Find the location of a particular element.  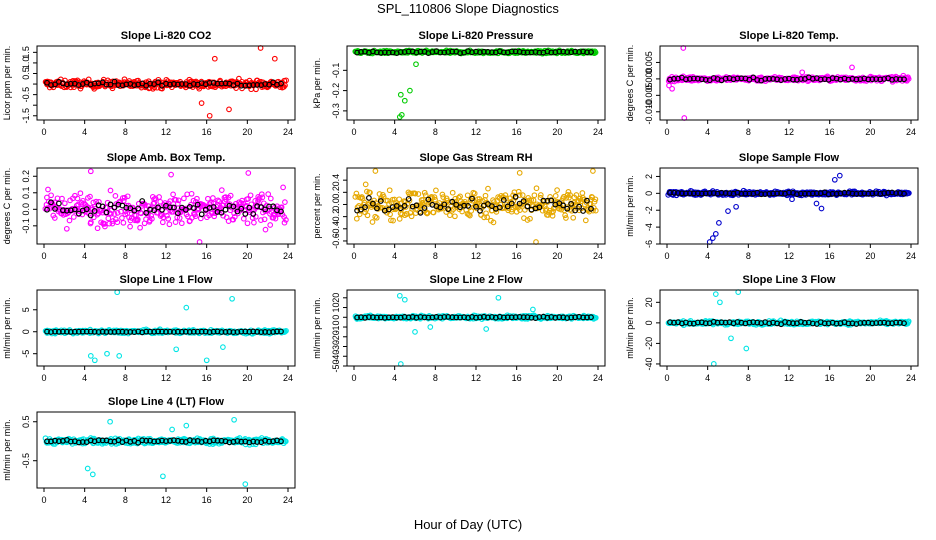

y-tick-label: -2 is located at coordinates (649, 210).